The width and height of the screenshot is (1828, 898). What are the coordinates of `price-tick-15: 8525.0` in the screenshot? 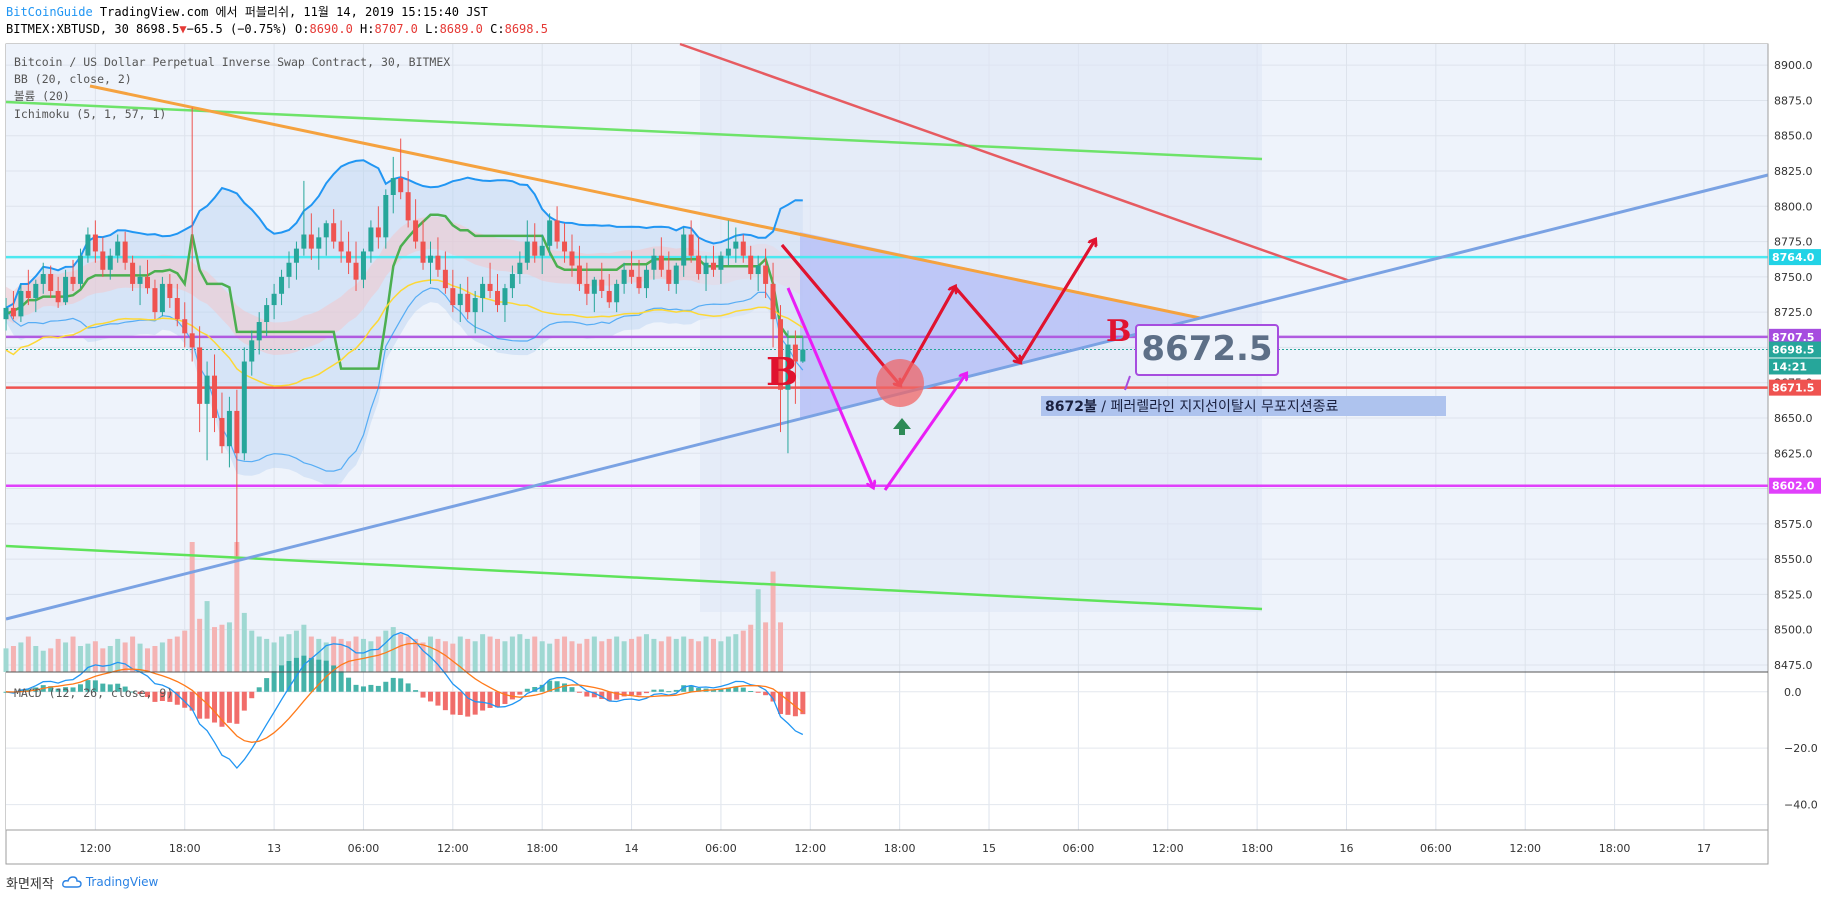 It's located at (1793, 594).